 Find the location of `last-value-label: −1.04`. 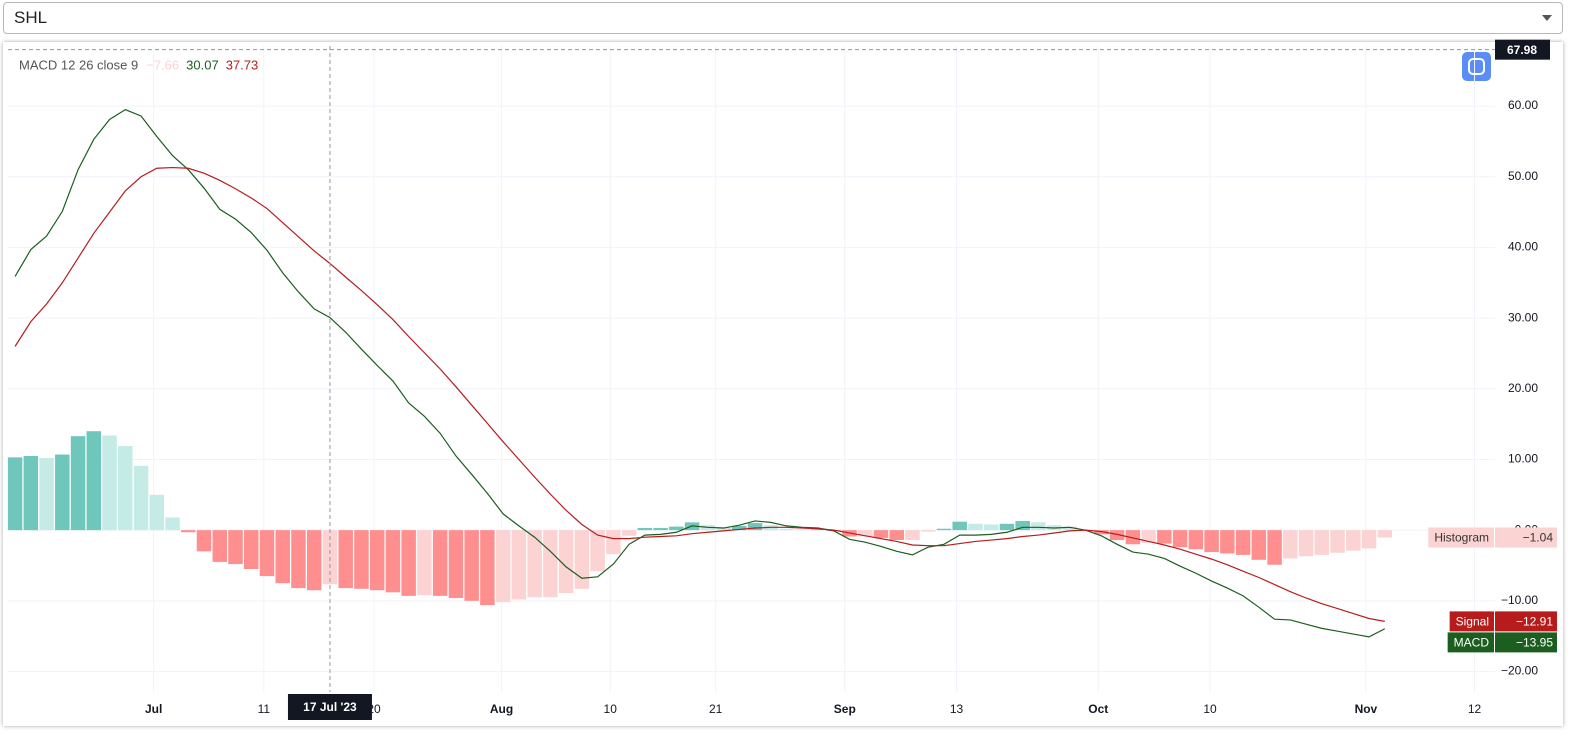

last-value-label: −1.04 is located at coordinates (1538, 538).